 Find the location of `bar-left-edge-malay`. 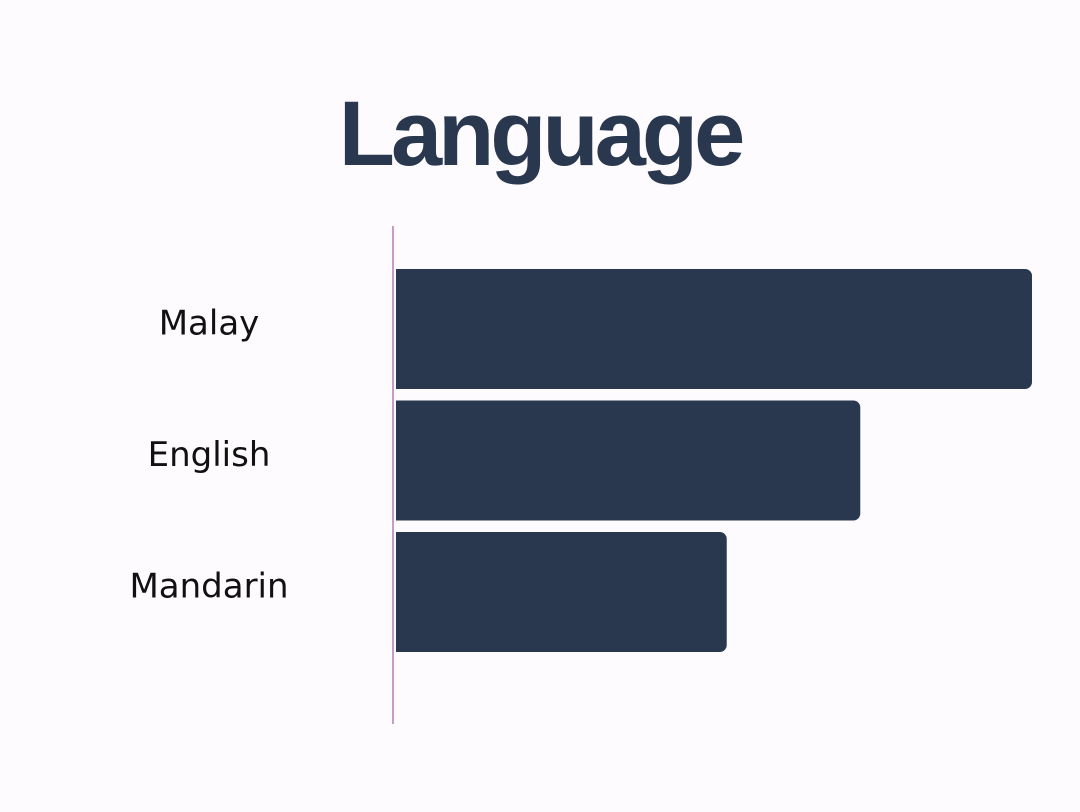

bar-left-edge-malay is located at coordinates (401, 329).